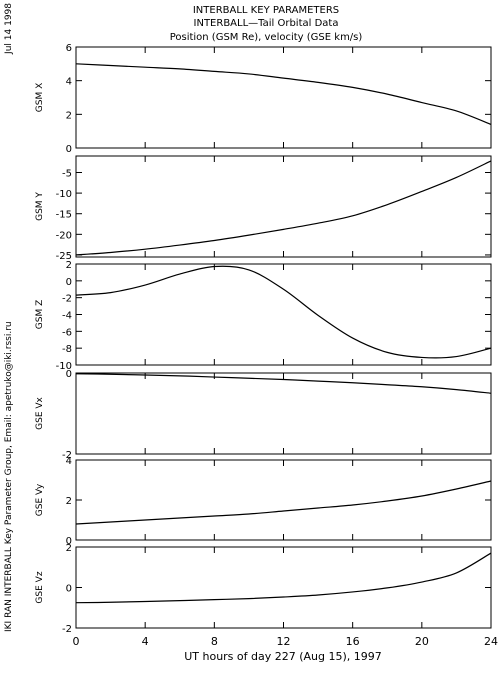 The image size is (504, 684). I want to click on header-line-3: Position (GSM Re), velocity (GSE km/s), so click(266, 37).